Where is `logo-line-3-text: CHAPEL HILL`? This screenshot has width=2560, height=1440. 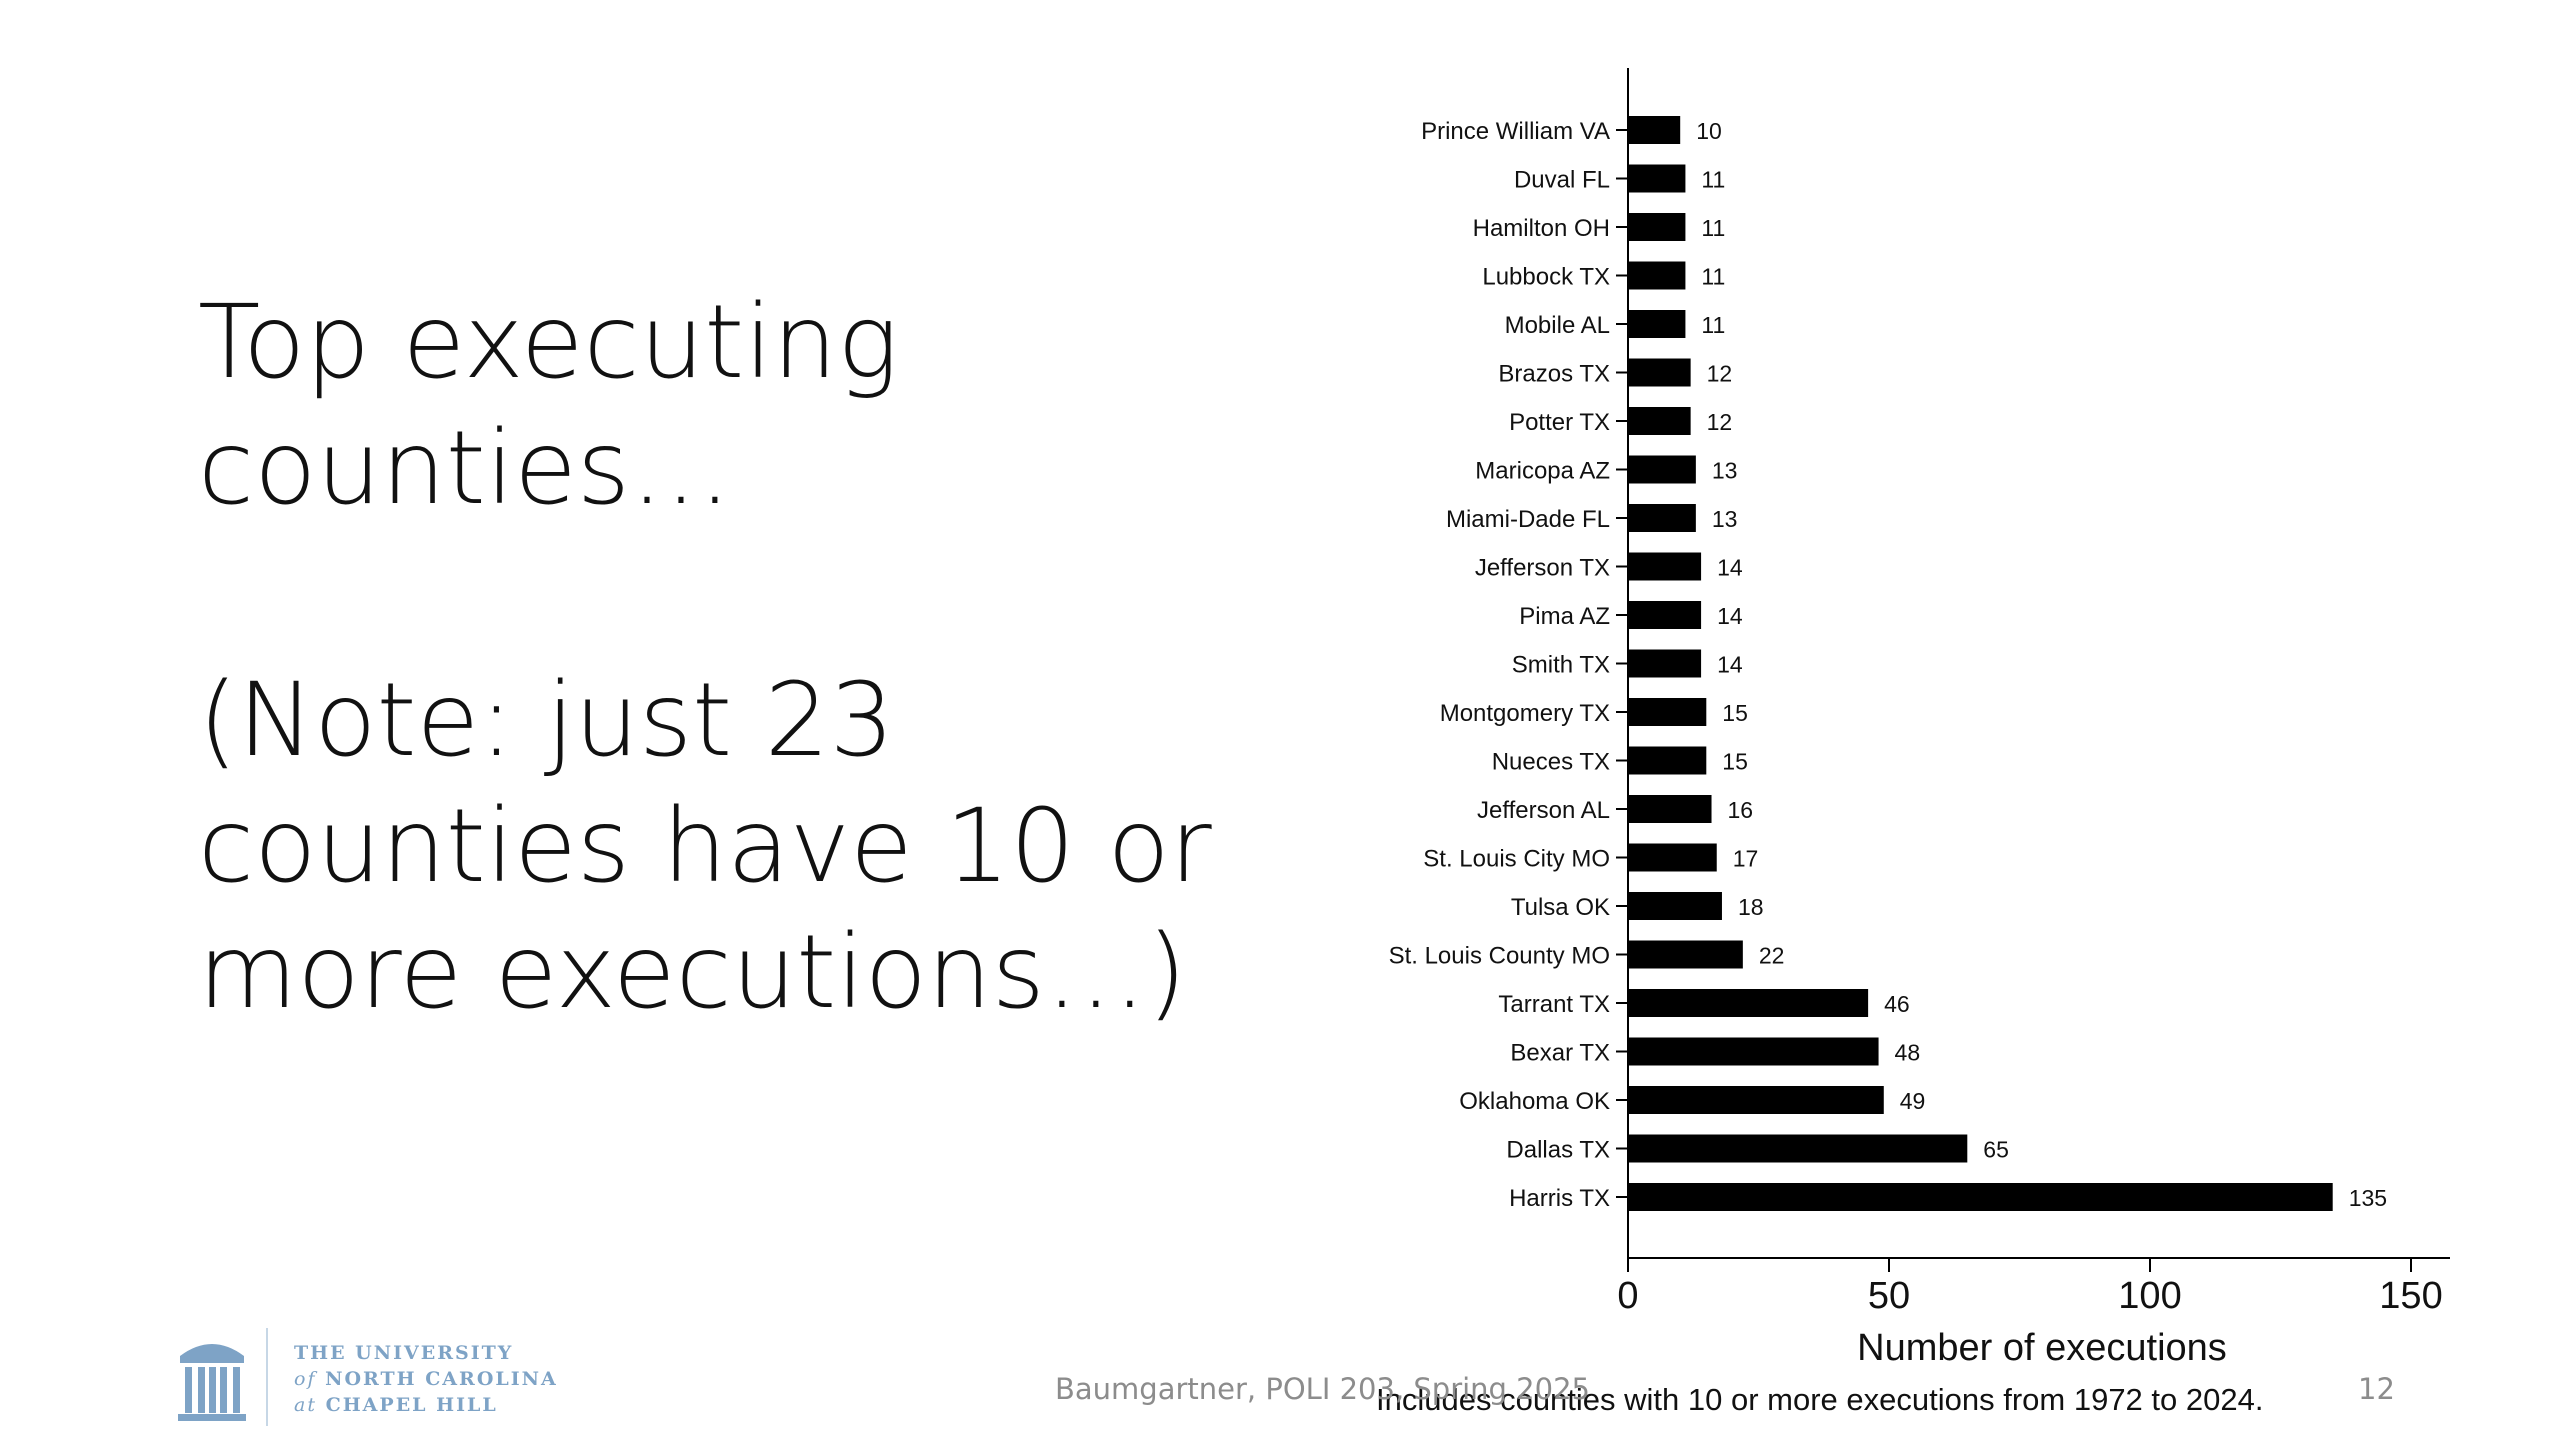 logo-line-3-text: CHAPEL HILL is located at coordinates (411, 1405).